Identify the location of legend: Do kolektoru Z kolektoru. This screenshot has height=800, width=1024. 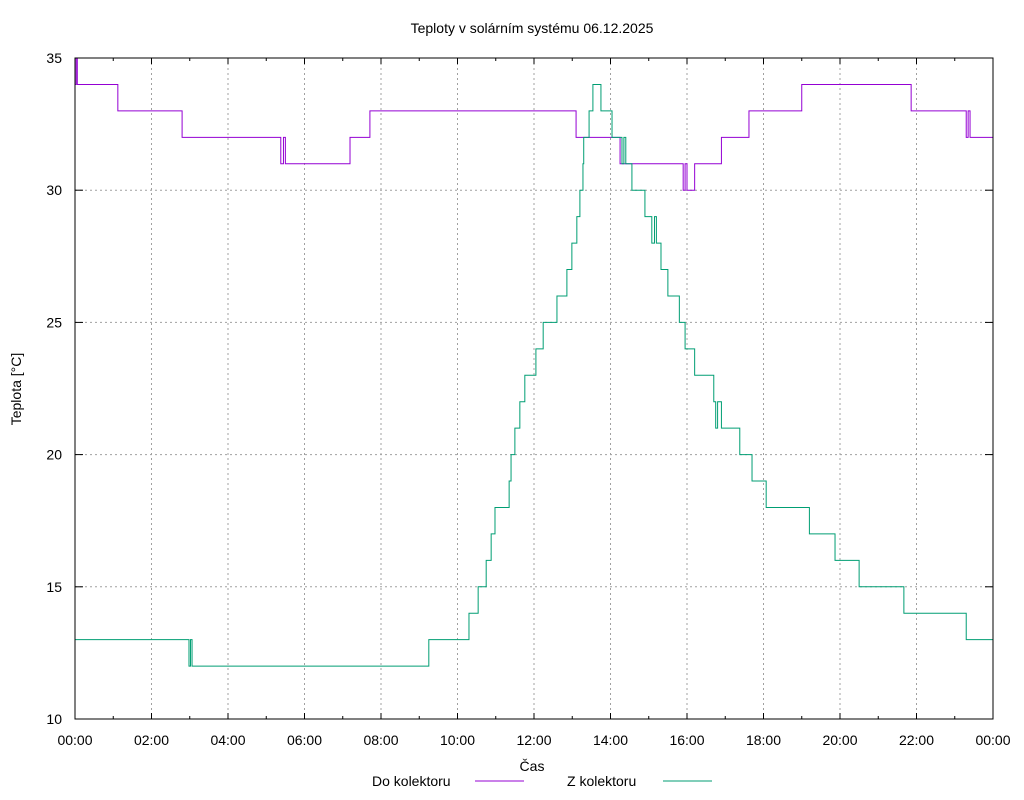
(542, 781).